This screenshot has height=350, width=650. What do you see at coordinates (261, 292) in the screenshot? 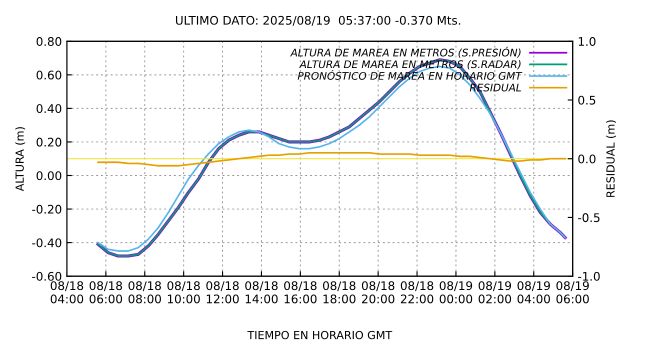
I see `x-tick-label: 08/18 14:00` at bounding box center [261, 292].